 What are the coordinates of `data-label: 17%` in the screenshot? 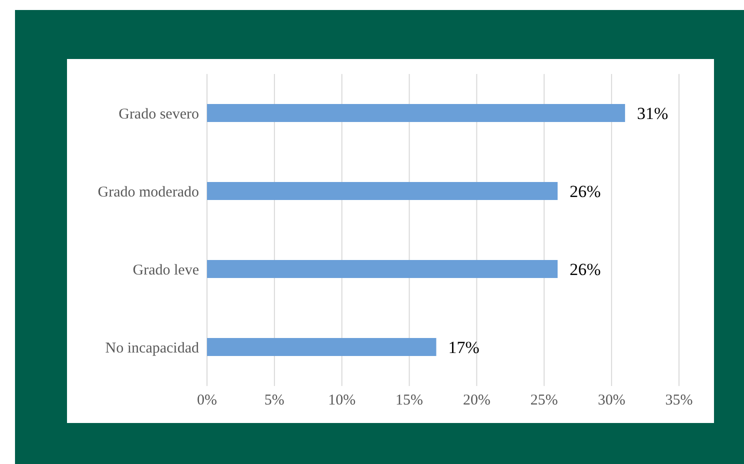 It's located at (464, 348).